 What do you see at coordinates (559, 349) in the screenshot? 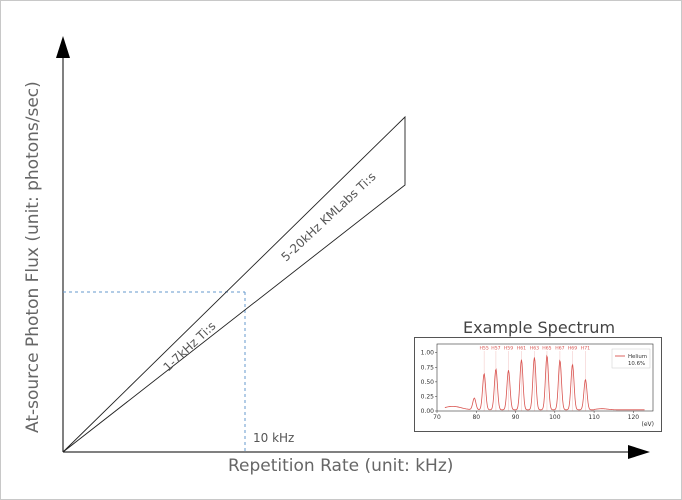
I see `harmonic-label: H67` at bounding box center [559, 349].